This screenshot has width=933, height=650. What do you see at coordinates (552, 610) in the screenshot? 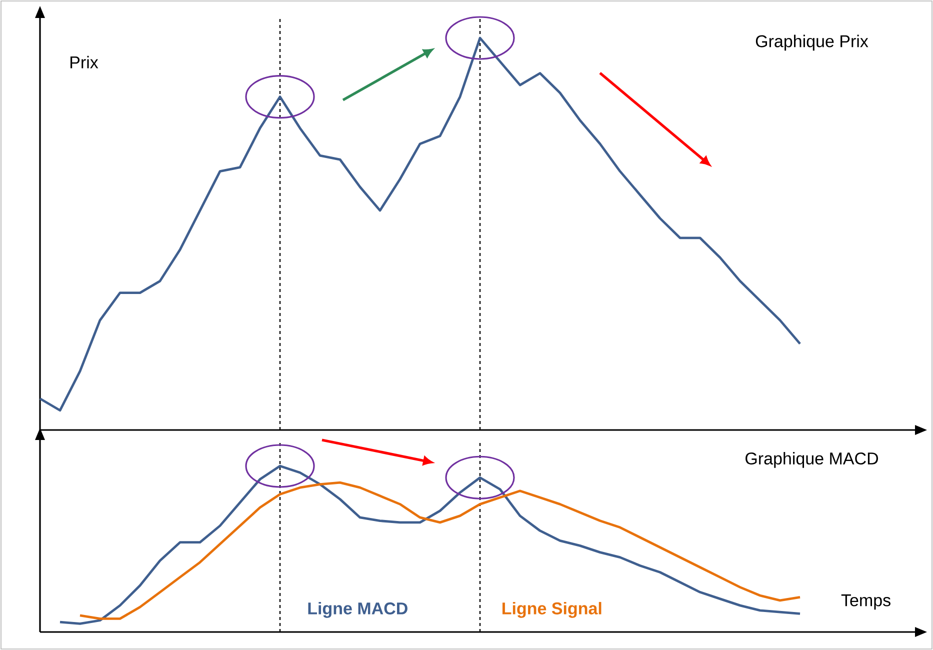
I see `text: Ligne Signal` at bounding box center [552, 610].